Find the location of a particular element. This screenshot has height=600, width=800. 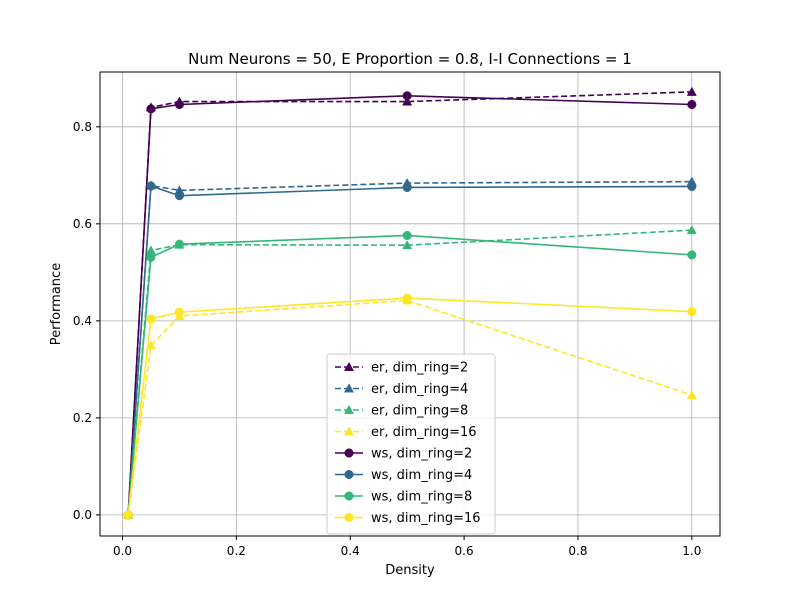

legend-item: ws, dim_ring=16 is located at coordinates (408, 518).